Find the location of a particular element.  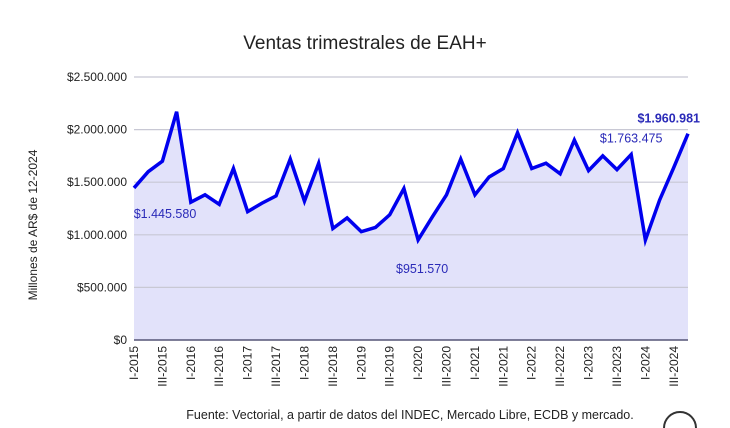

x-tick-label: I-2022 is located at coordinates (532, 363).